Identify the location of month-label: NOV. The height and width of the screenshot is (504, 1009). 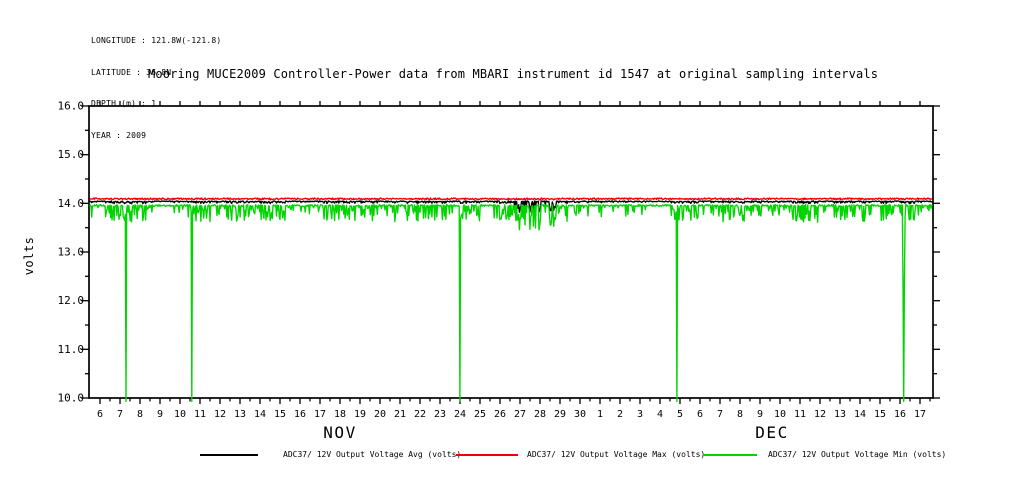
(339, 432).